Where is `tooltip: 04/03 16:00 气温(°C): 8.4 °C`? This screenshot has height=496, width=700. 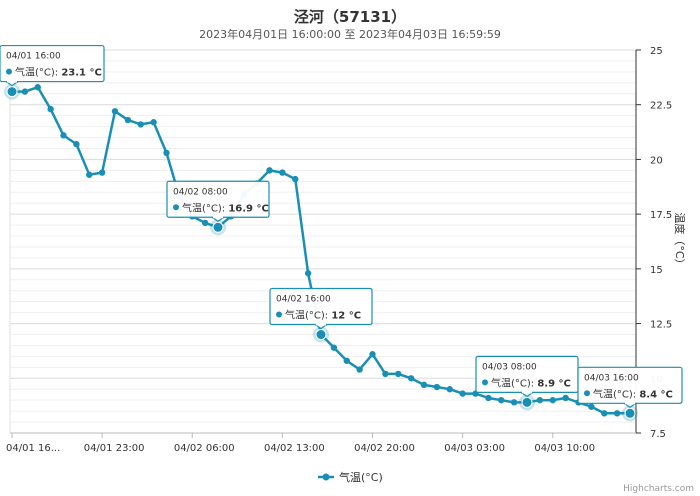
tooltip: 04/03 16:00 气温(°C): 8.4 °C is located at coordinates (630, 387).